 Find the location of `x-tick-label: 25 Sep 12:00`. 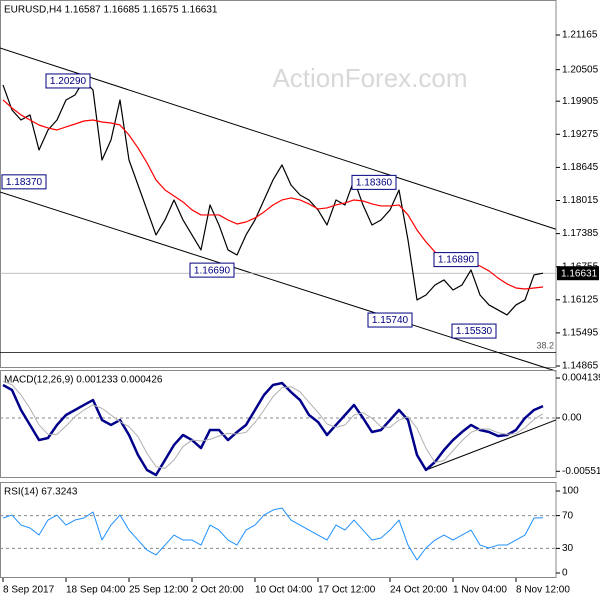

x-tick-label: 25 Sep 12:00 is located at coordinates (159, 590).